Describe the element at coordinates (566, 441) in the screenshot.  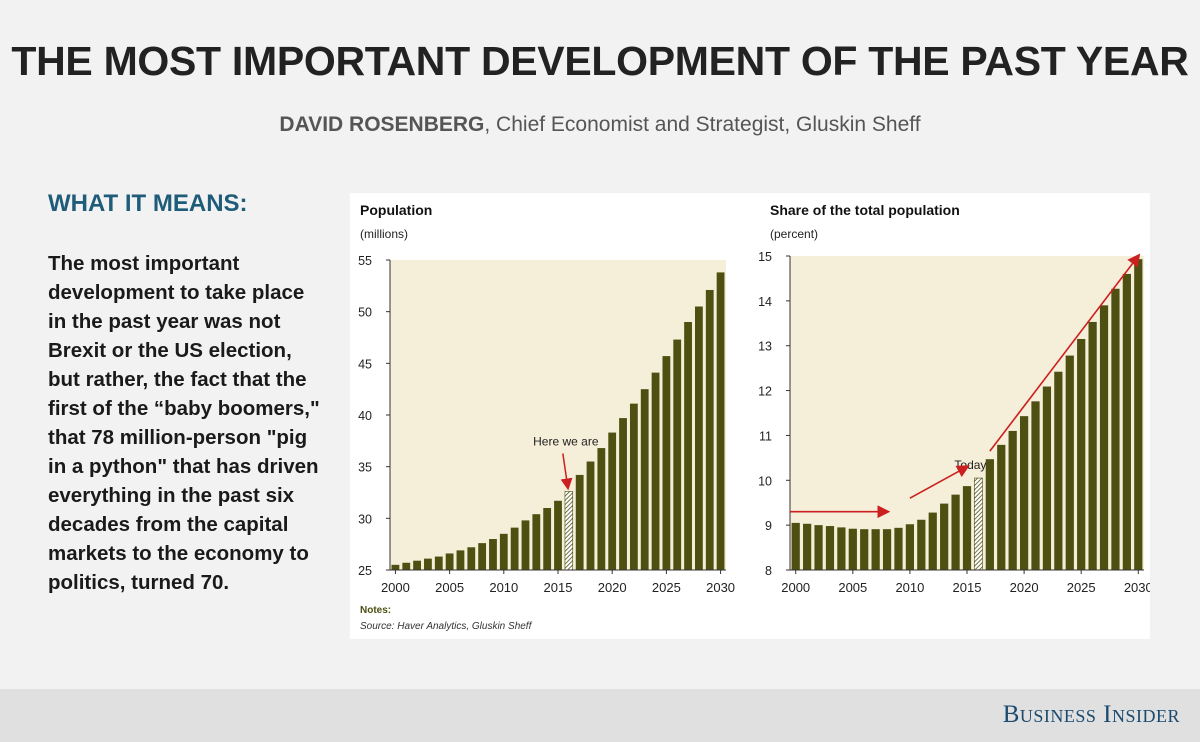
I see `annotation-label: Here we are` at that location.